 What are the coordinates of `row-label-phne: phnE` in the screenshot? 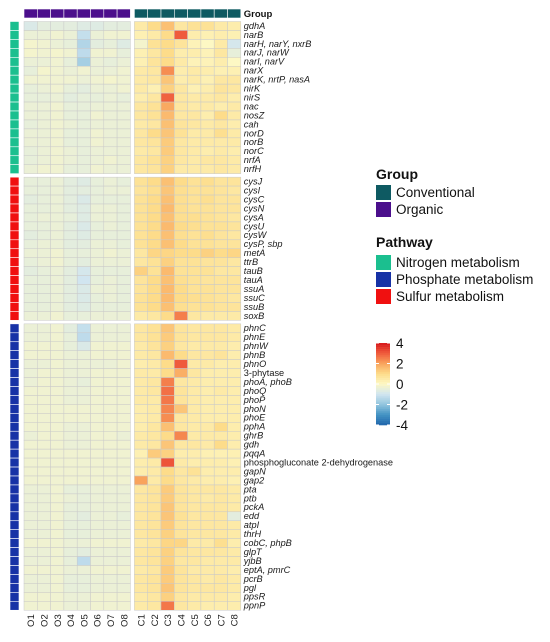 It's located at (254, 337).